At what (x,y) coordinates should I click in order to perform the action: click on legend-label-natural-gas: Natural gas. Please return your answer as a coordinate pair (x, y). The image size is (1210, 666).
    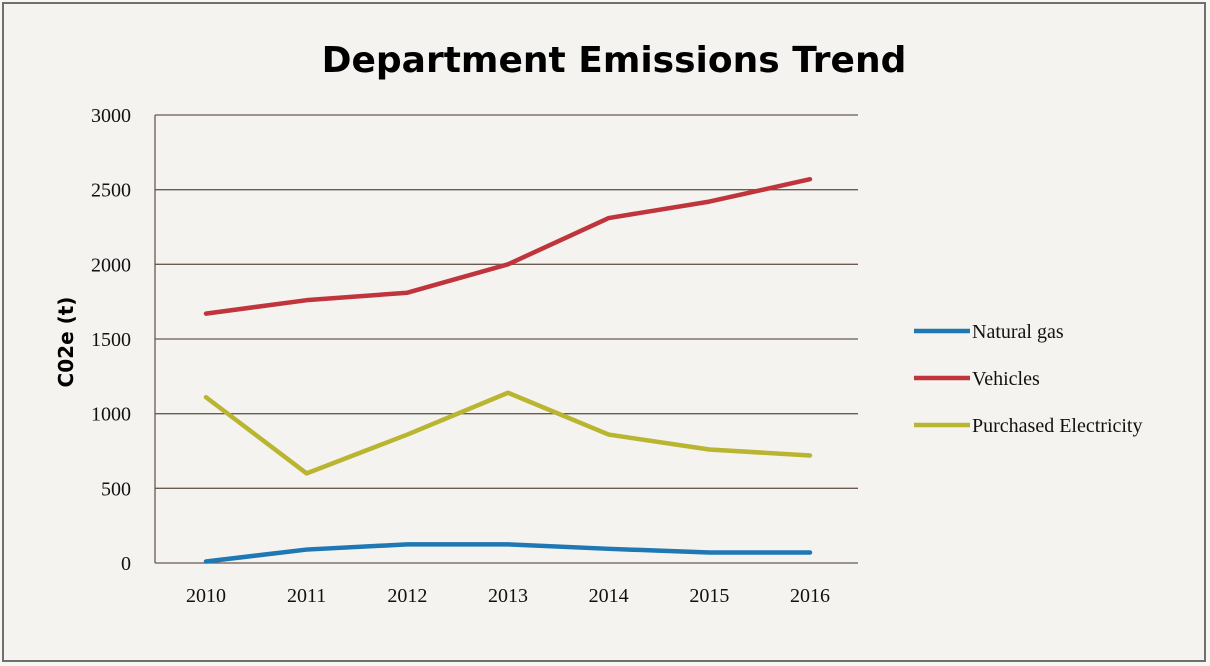
    Looking at the image, I should click on (1018, 332).